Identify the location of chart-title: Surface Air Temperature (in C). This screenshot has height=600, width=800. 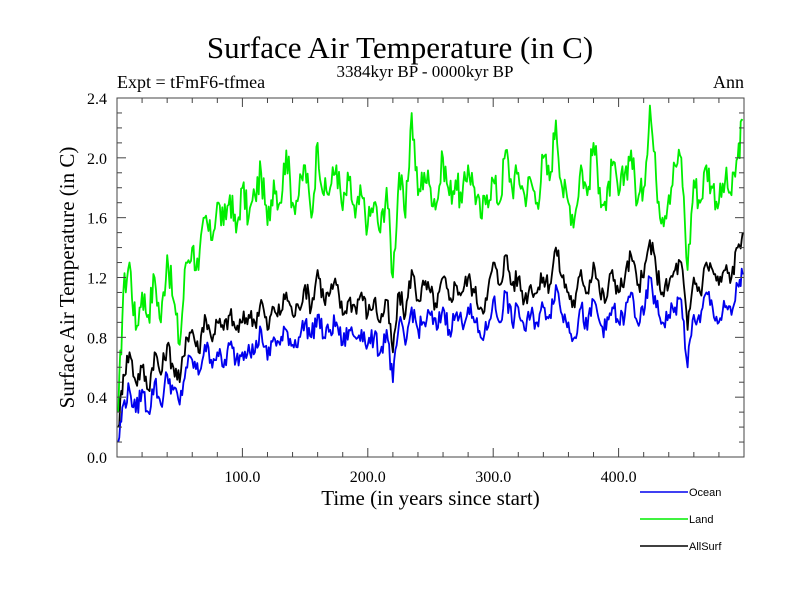
(400, 47).